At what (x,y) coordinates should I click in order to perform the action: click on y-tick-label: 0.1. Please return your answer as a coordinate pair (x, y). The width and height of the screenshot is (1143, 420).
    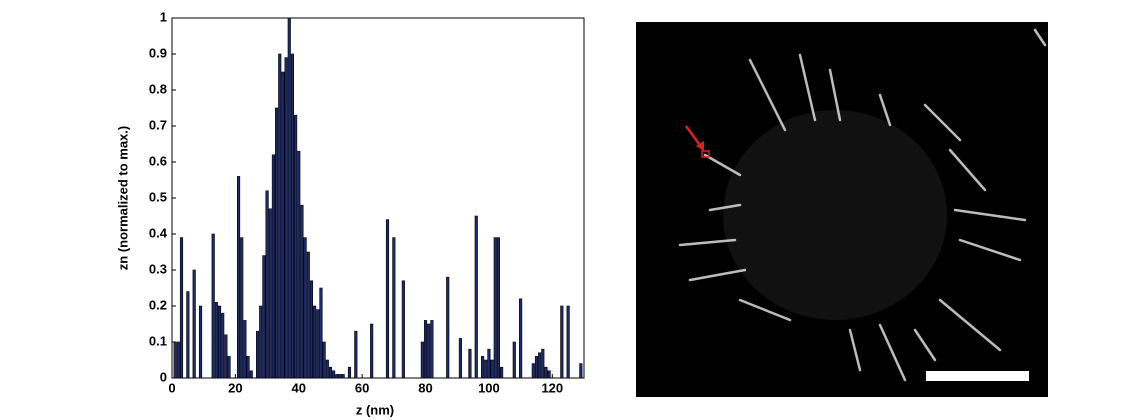
    Looking at the image, I should click on (158, 340).